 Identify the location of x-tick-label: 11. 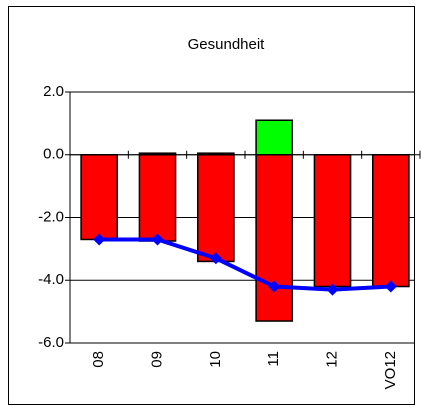
(273, 359).